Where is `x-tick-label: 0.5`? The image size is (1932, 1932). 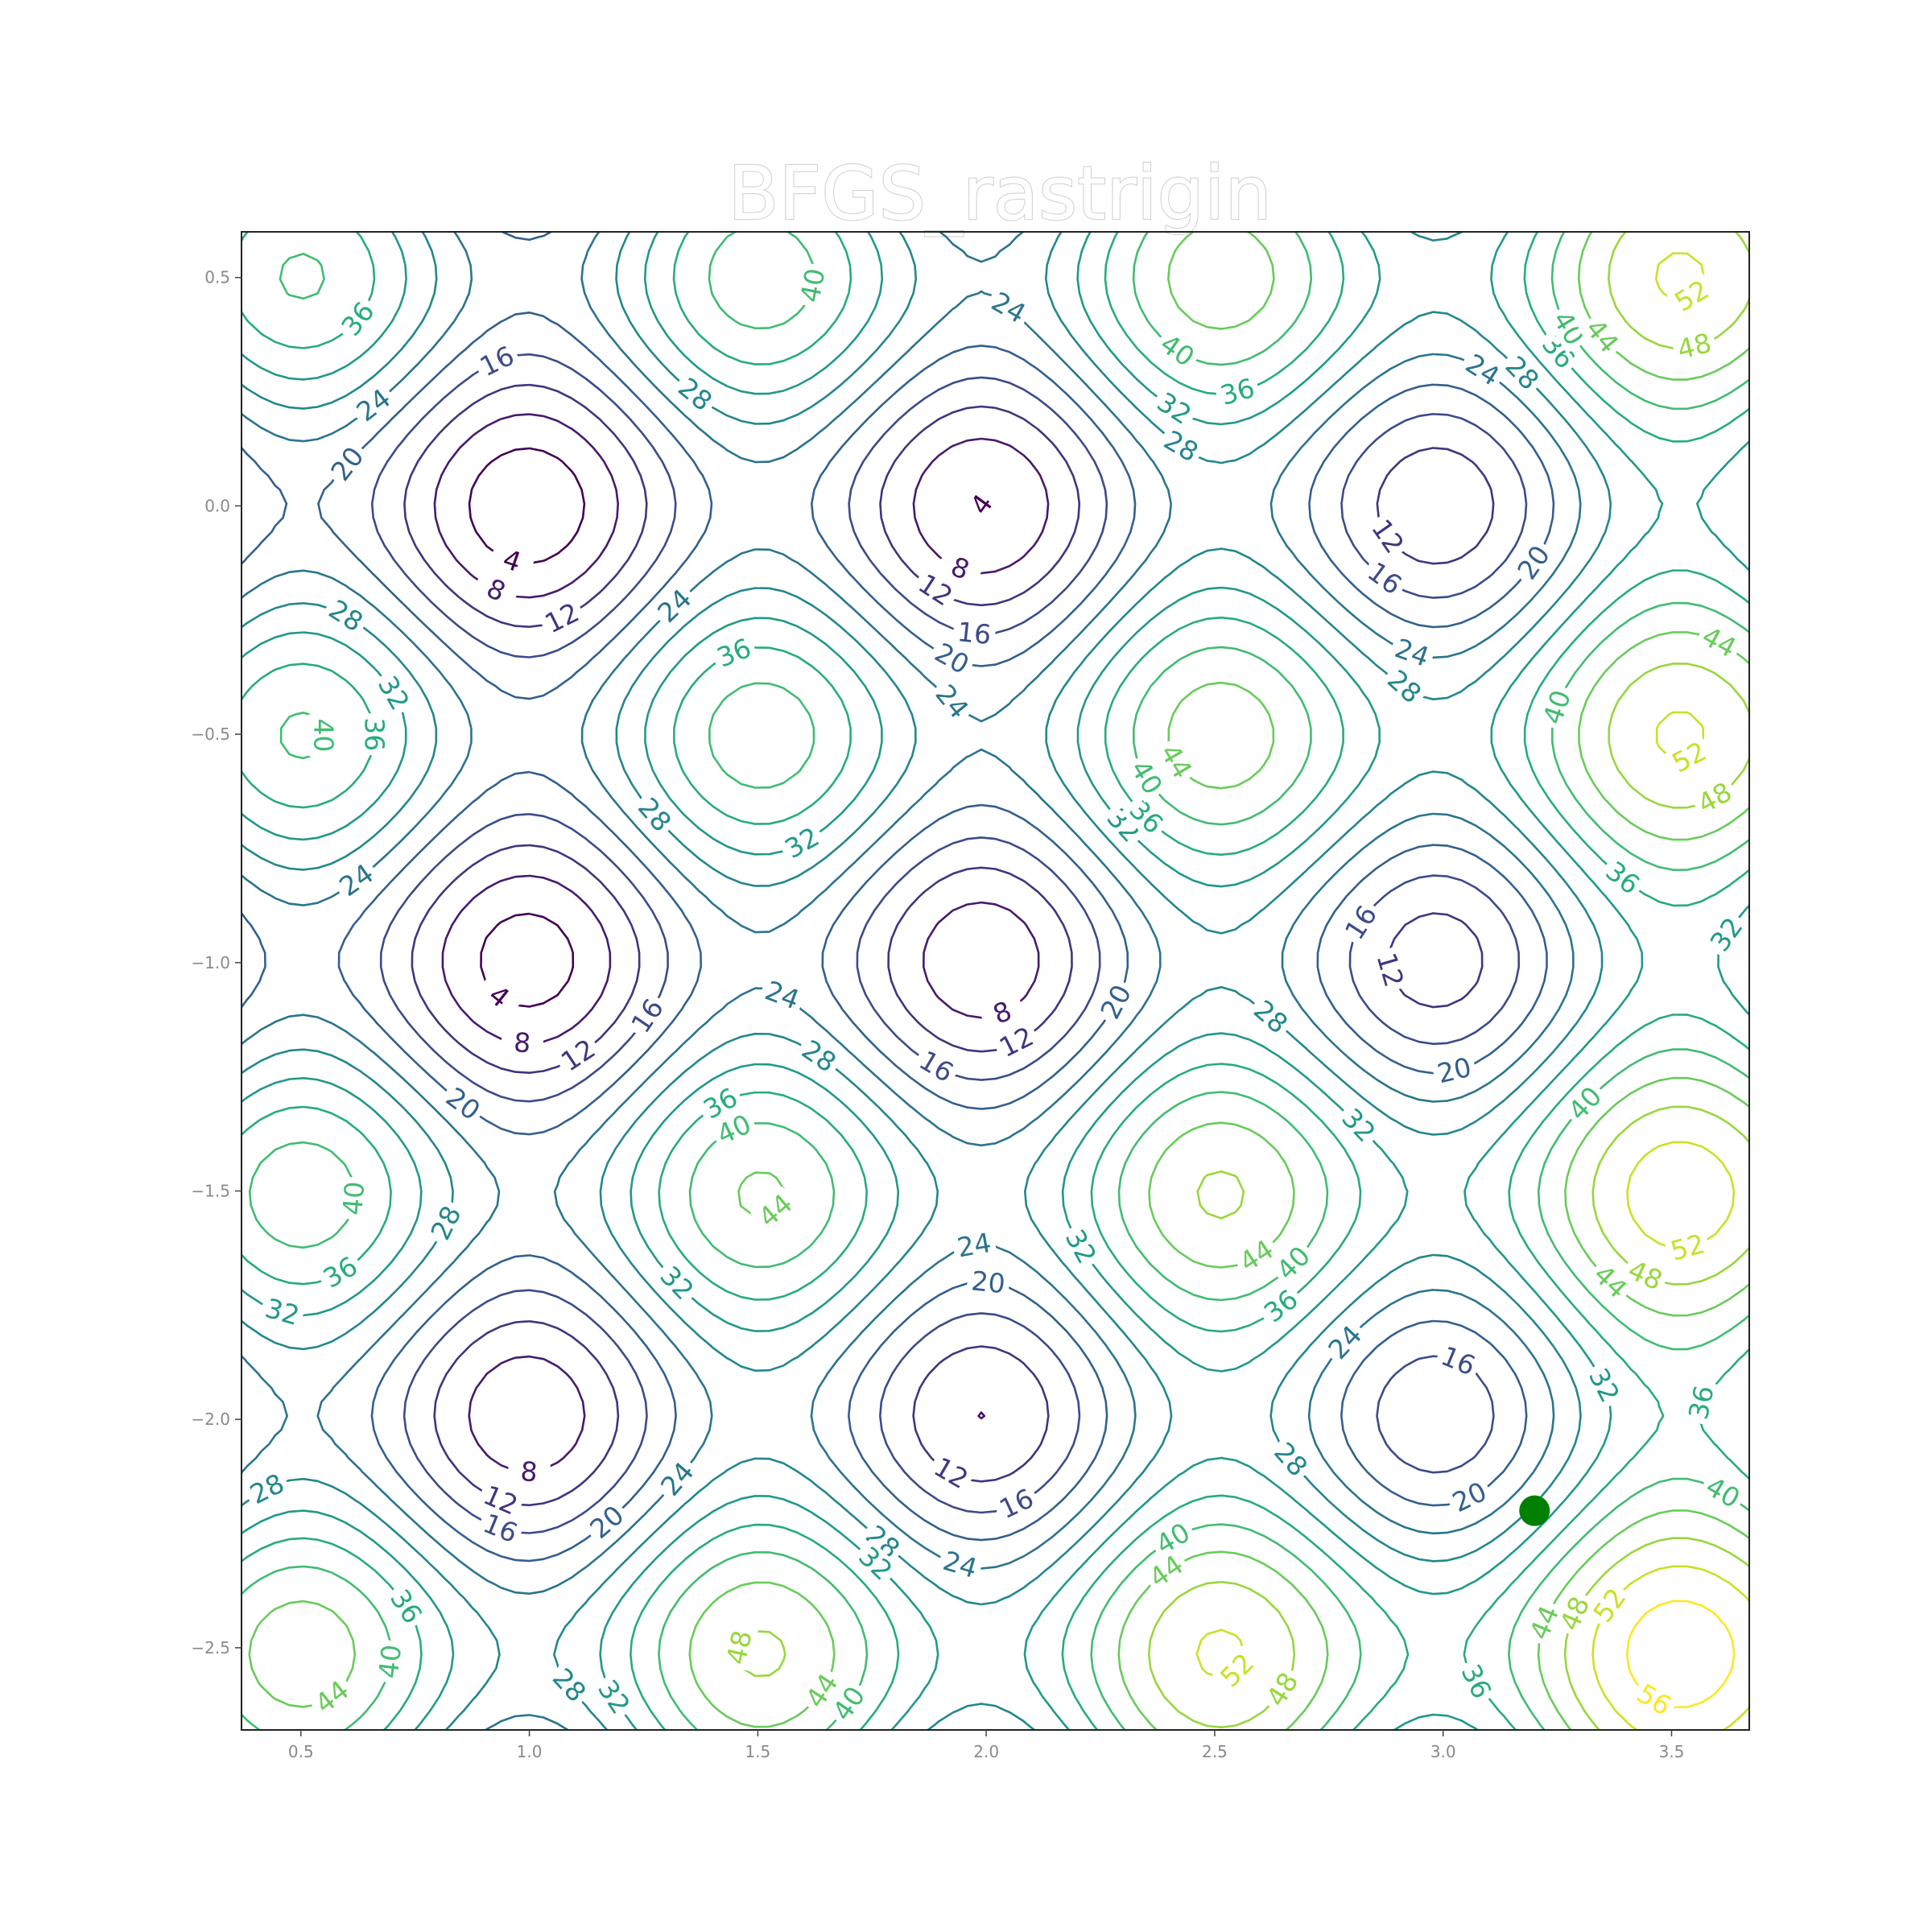 x-tick-label: 0.5 is located at coordinates (301, 1751).